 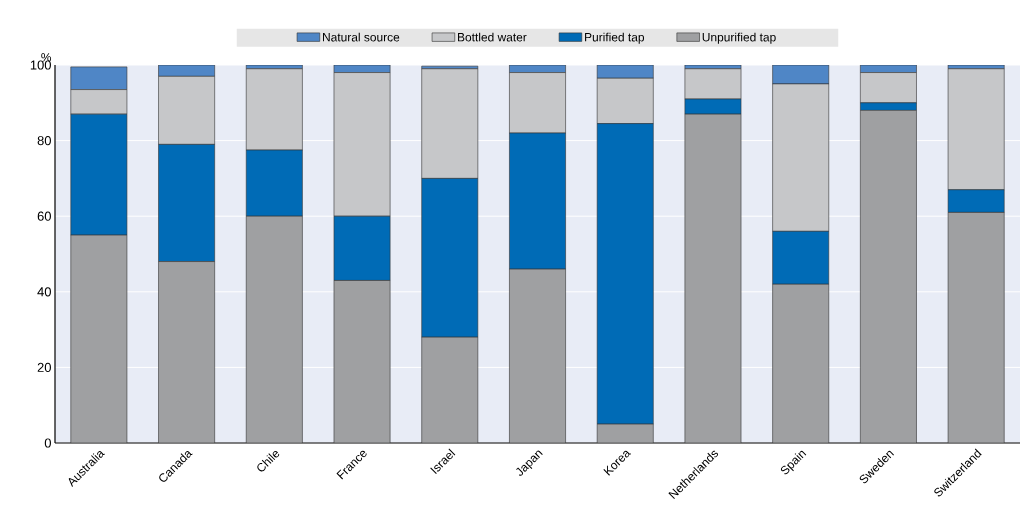 I want to click on y-tick-label: 0, so click(x=47, y=443).